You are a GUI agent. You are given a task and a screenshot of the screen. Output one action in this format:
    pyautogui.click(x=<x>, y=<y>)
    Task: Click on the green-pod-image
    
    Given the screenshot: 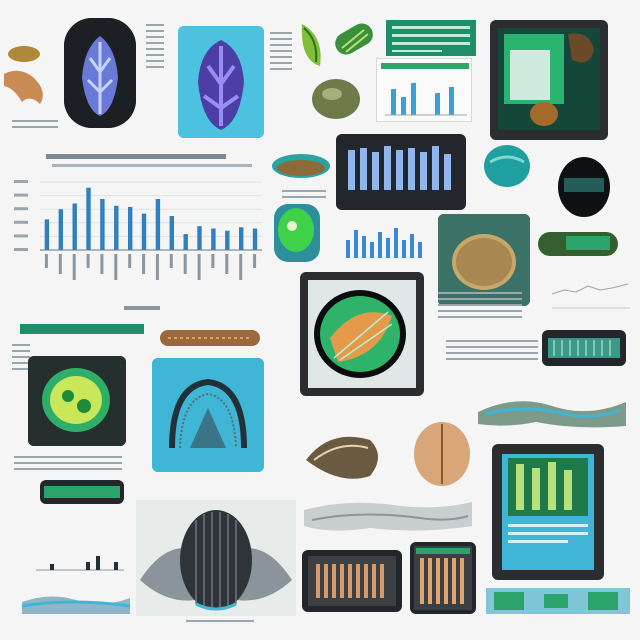 What is the action you would take?
    pyautogui.click(x=311, y=45)
    